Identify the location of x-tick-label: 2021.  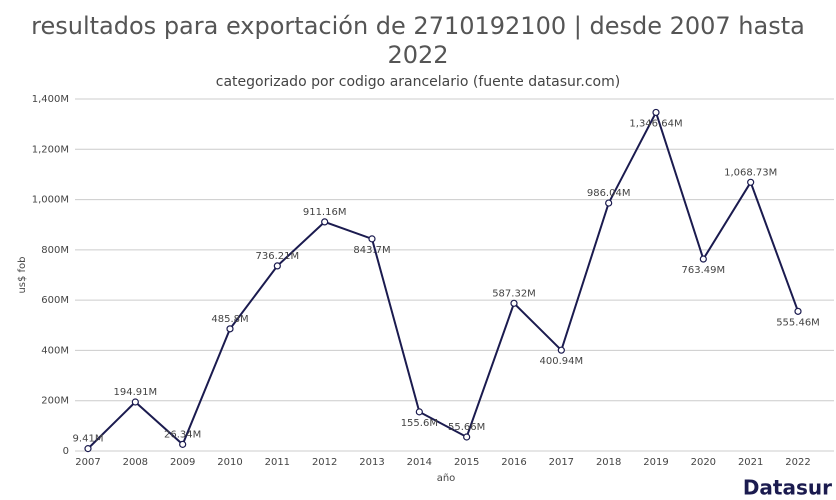
(750, 462).